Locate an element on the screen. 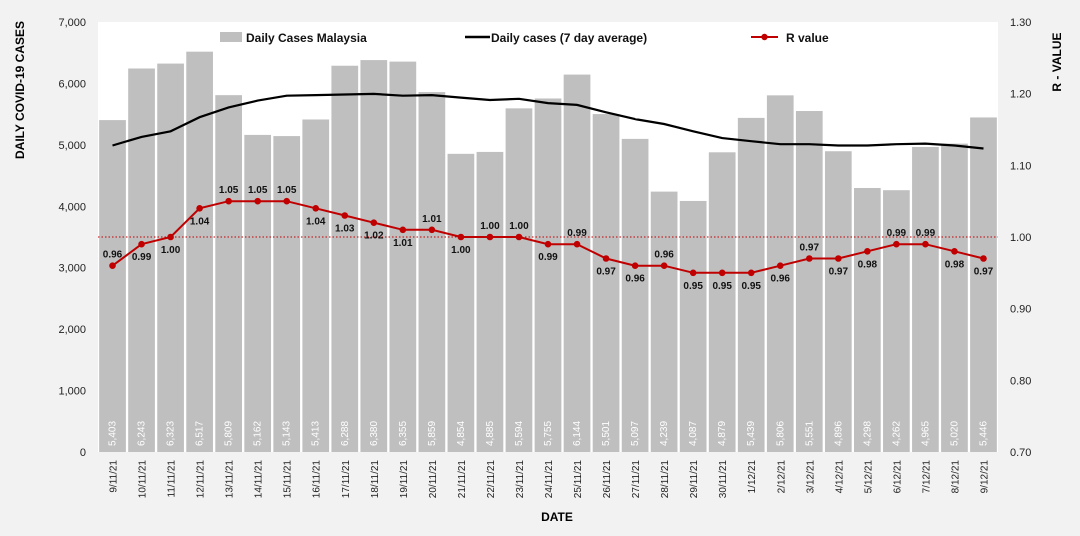 This screenshot has height=536, width=1080. x-tick-18/11/21: 18/11/21 is located at coordinates (375, 479).